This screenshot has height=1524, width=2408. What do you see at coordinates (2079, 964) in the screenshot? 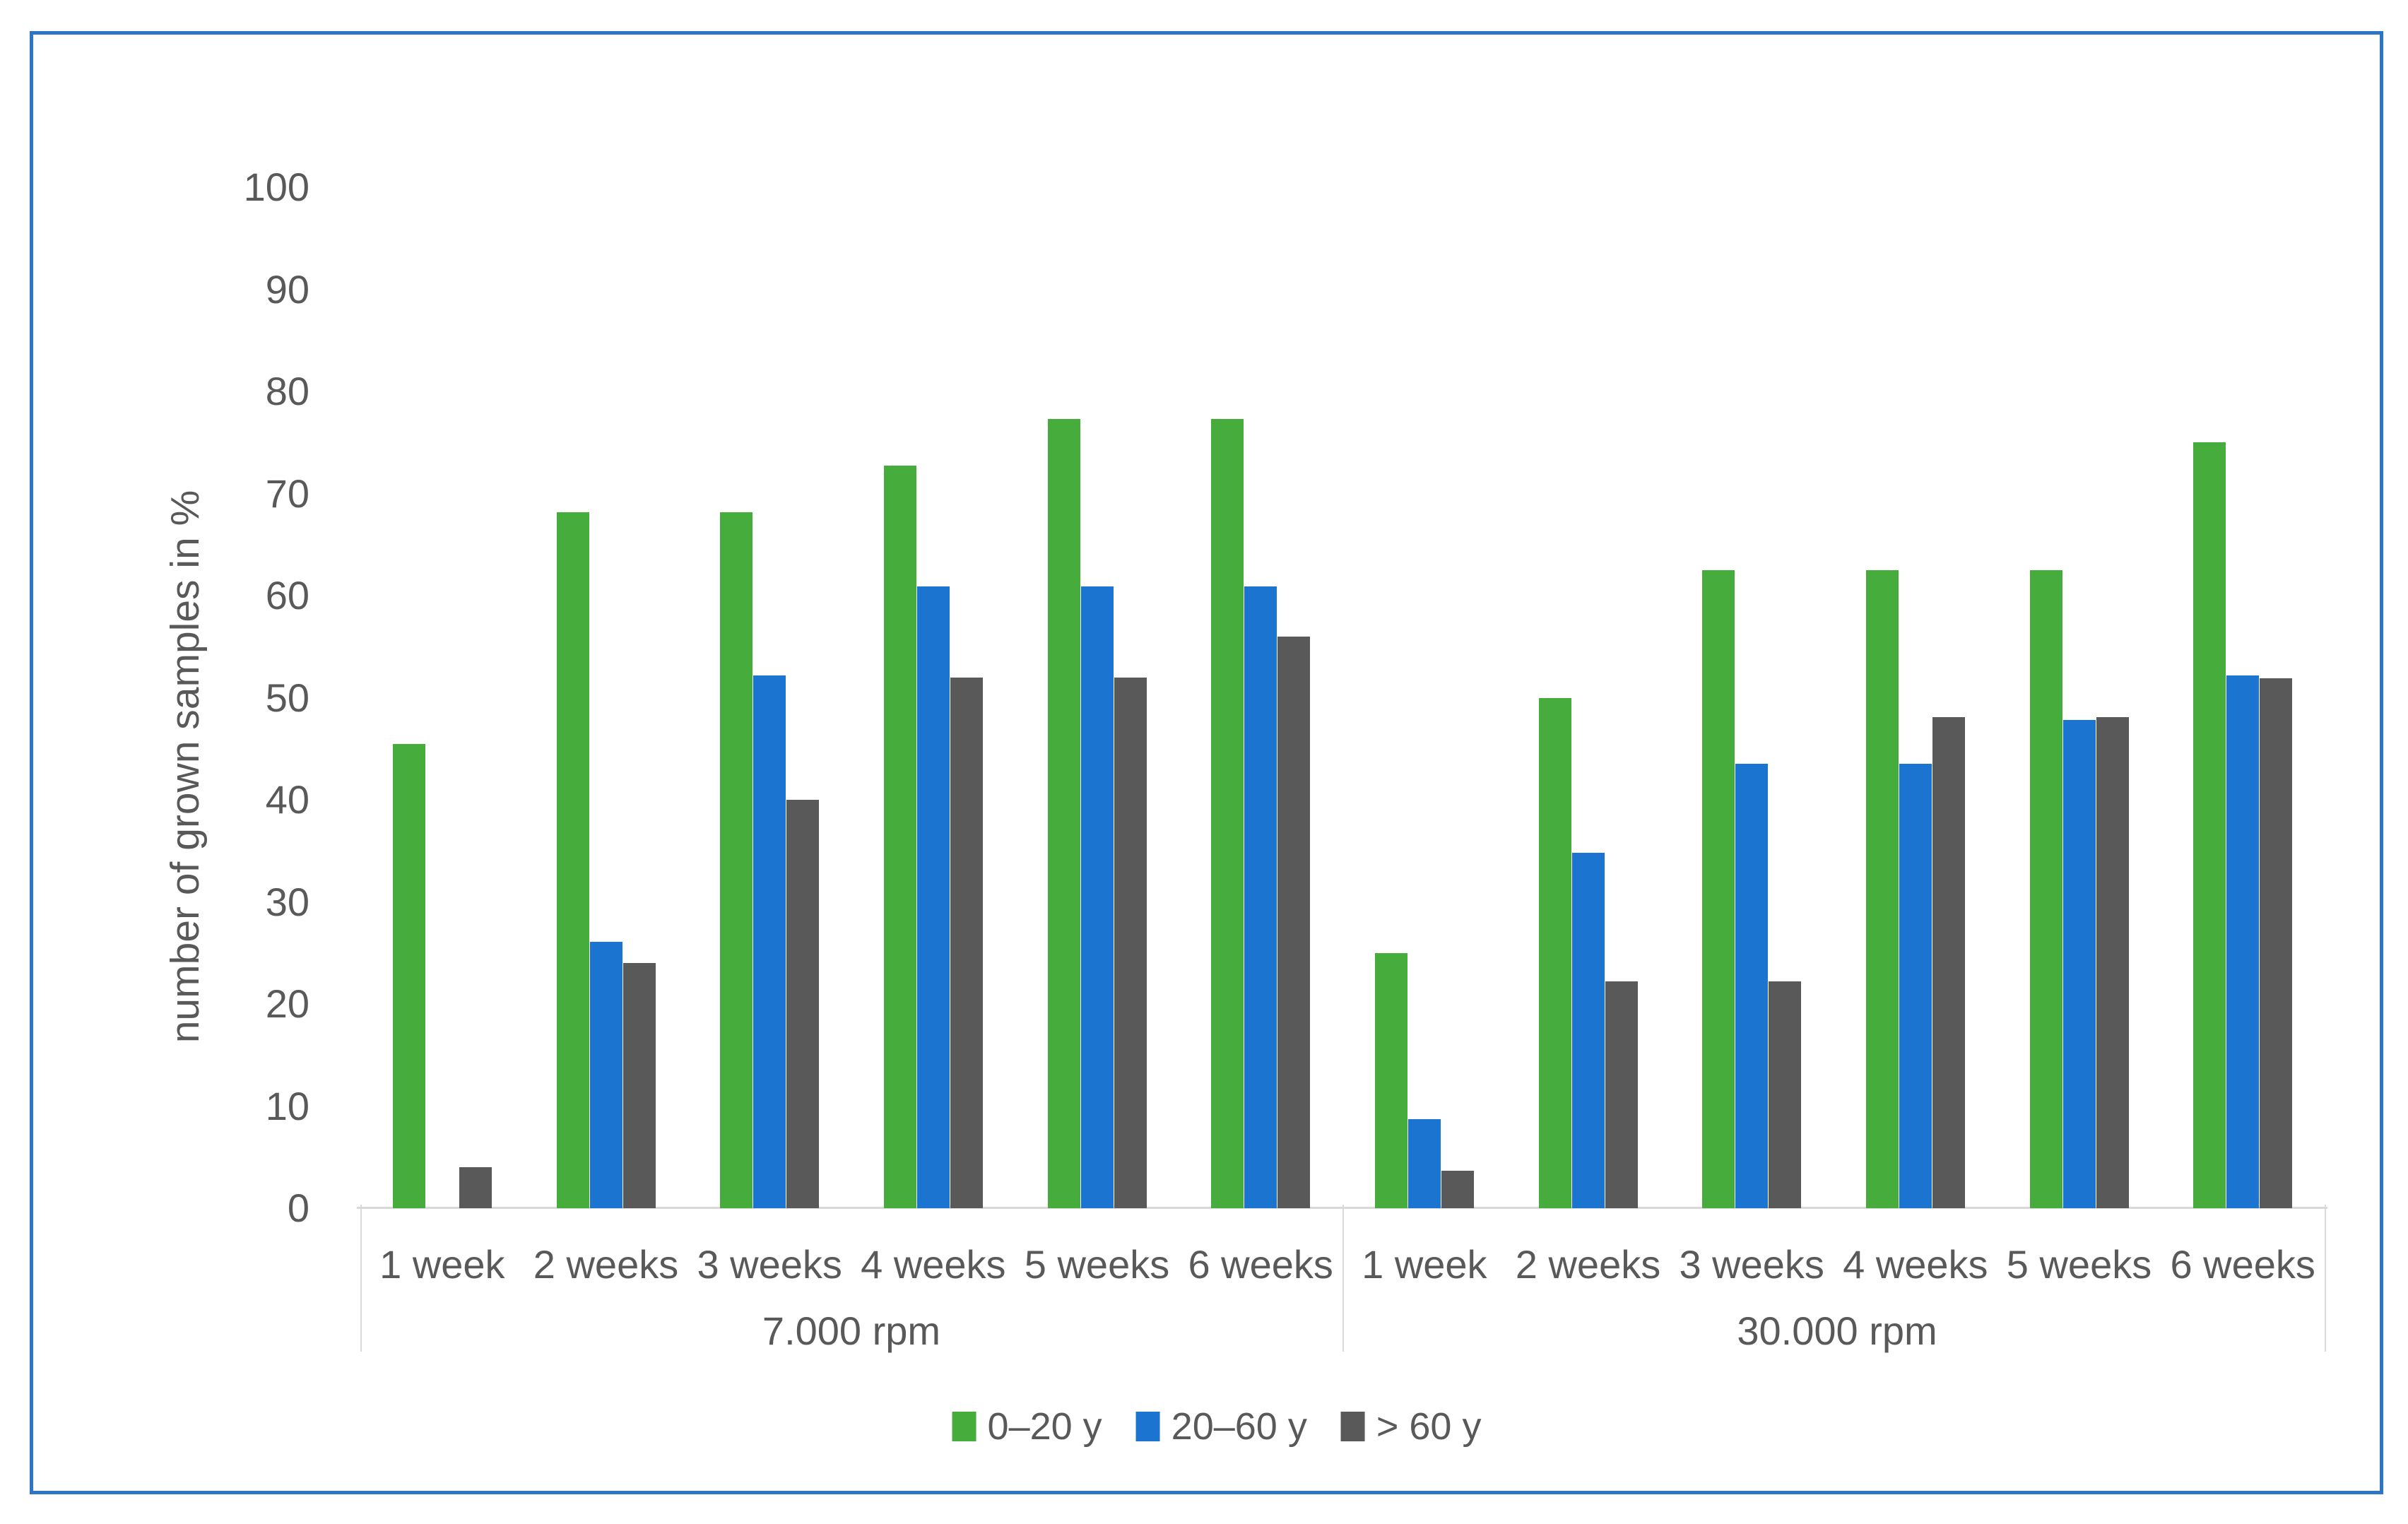
I see `bar-30000rpm-5weeks-series1` at bounding box center [2079, 964].